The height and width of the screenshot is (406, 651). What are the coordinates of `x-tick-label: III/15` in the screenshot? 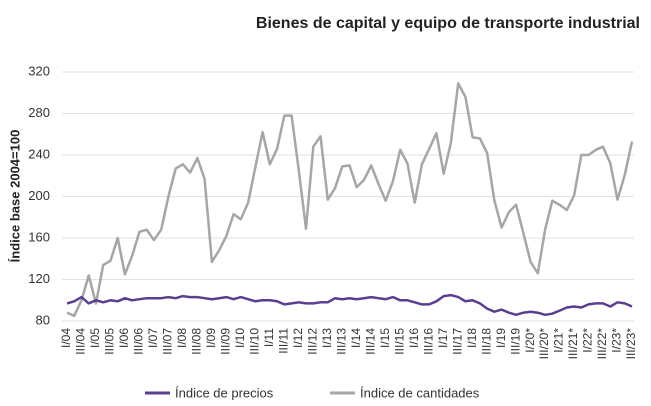 It's located at (399, 341).